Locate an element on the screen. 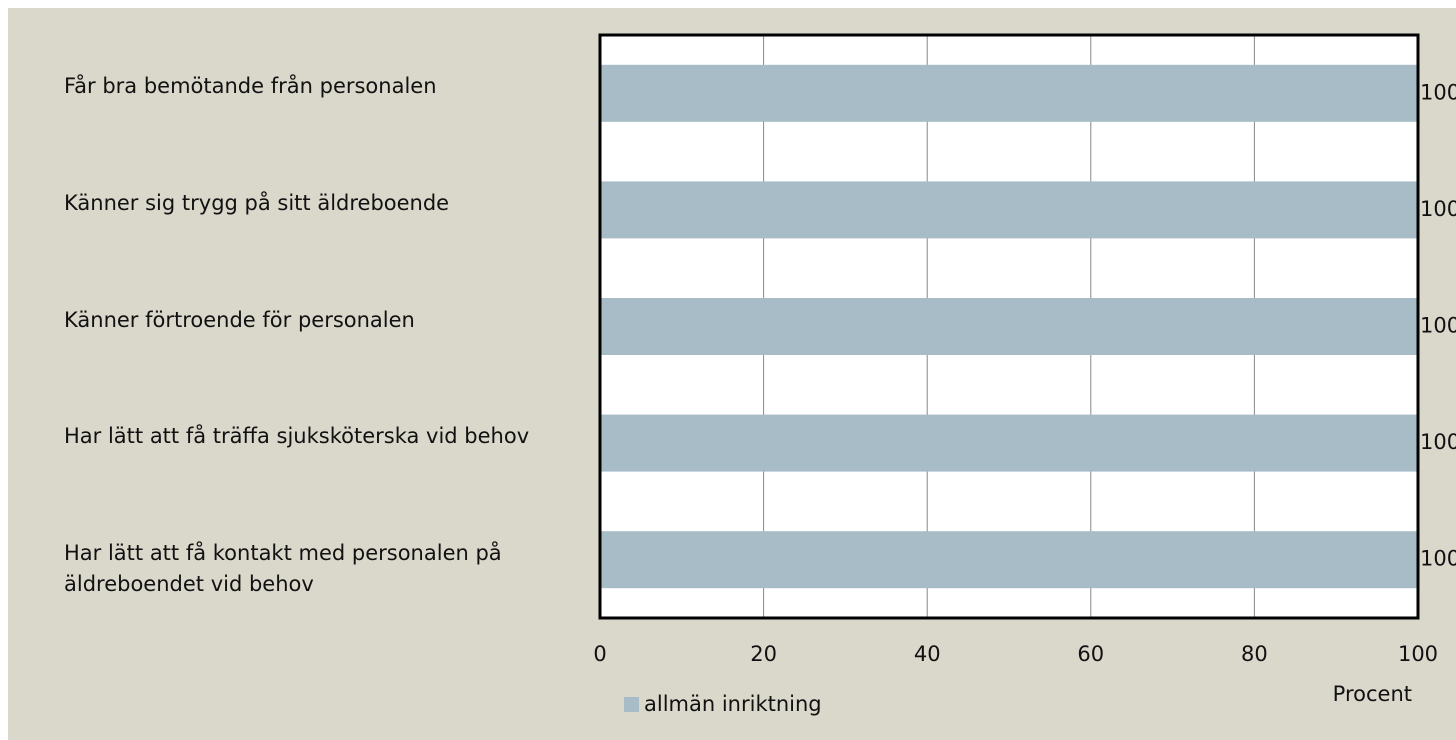 This screenshot has height=740, width=1456. x-tick-label: 60 is located at coordinates (1090, 654).